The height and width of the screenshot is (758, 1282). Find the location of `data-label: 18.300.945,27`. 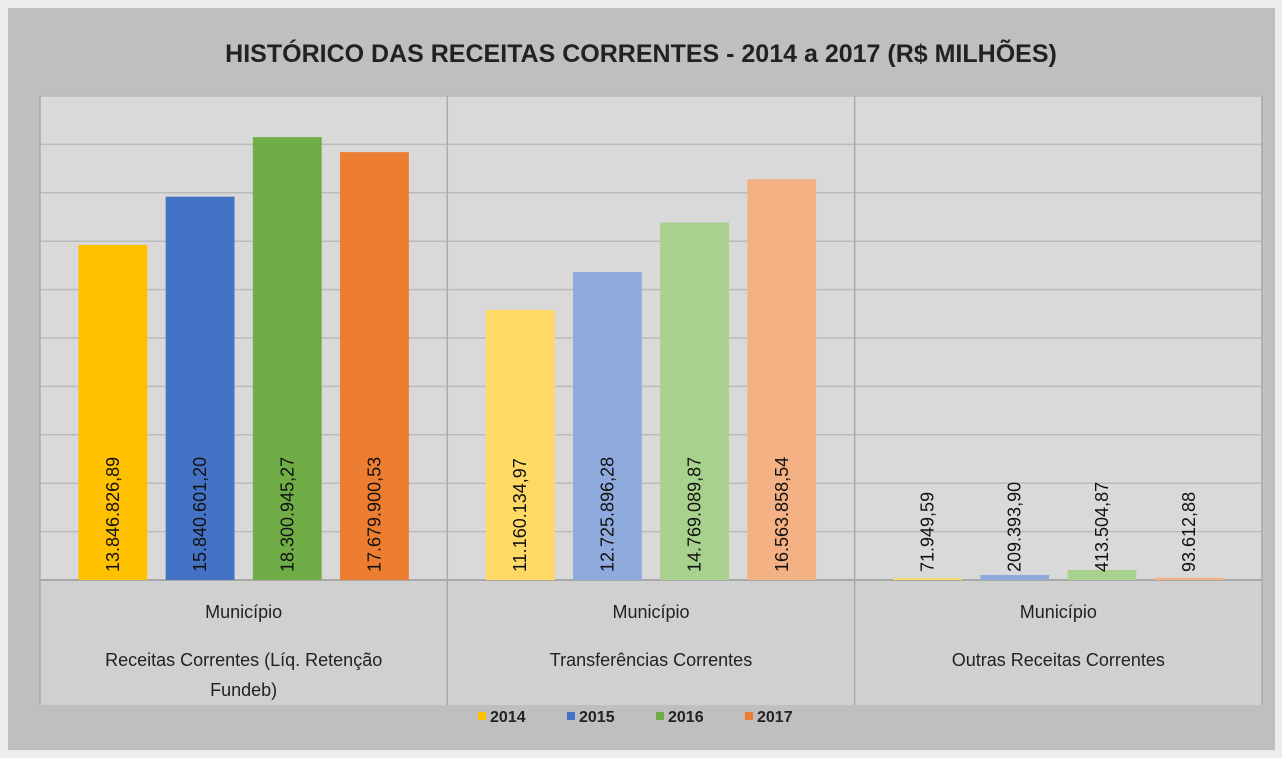

data-label: 18.300.945,27 is located at coordinates (287, 514).